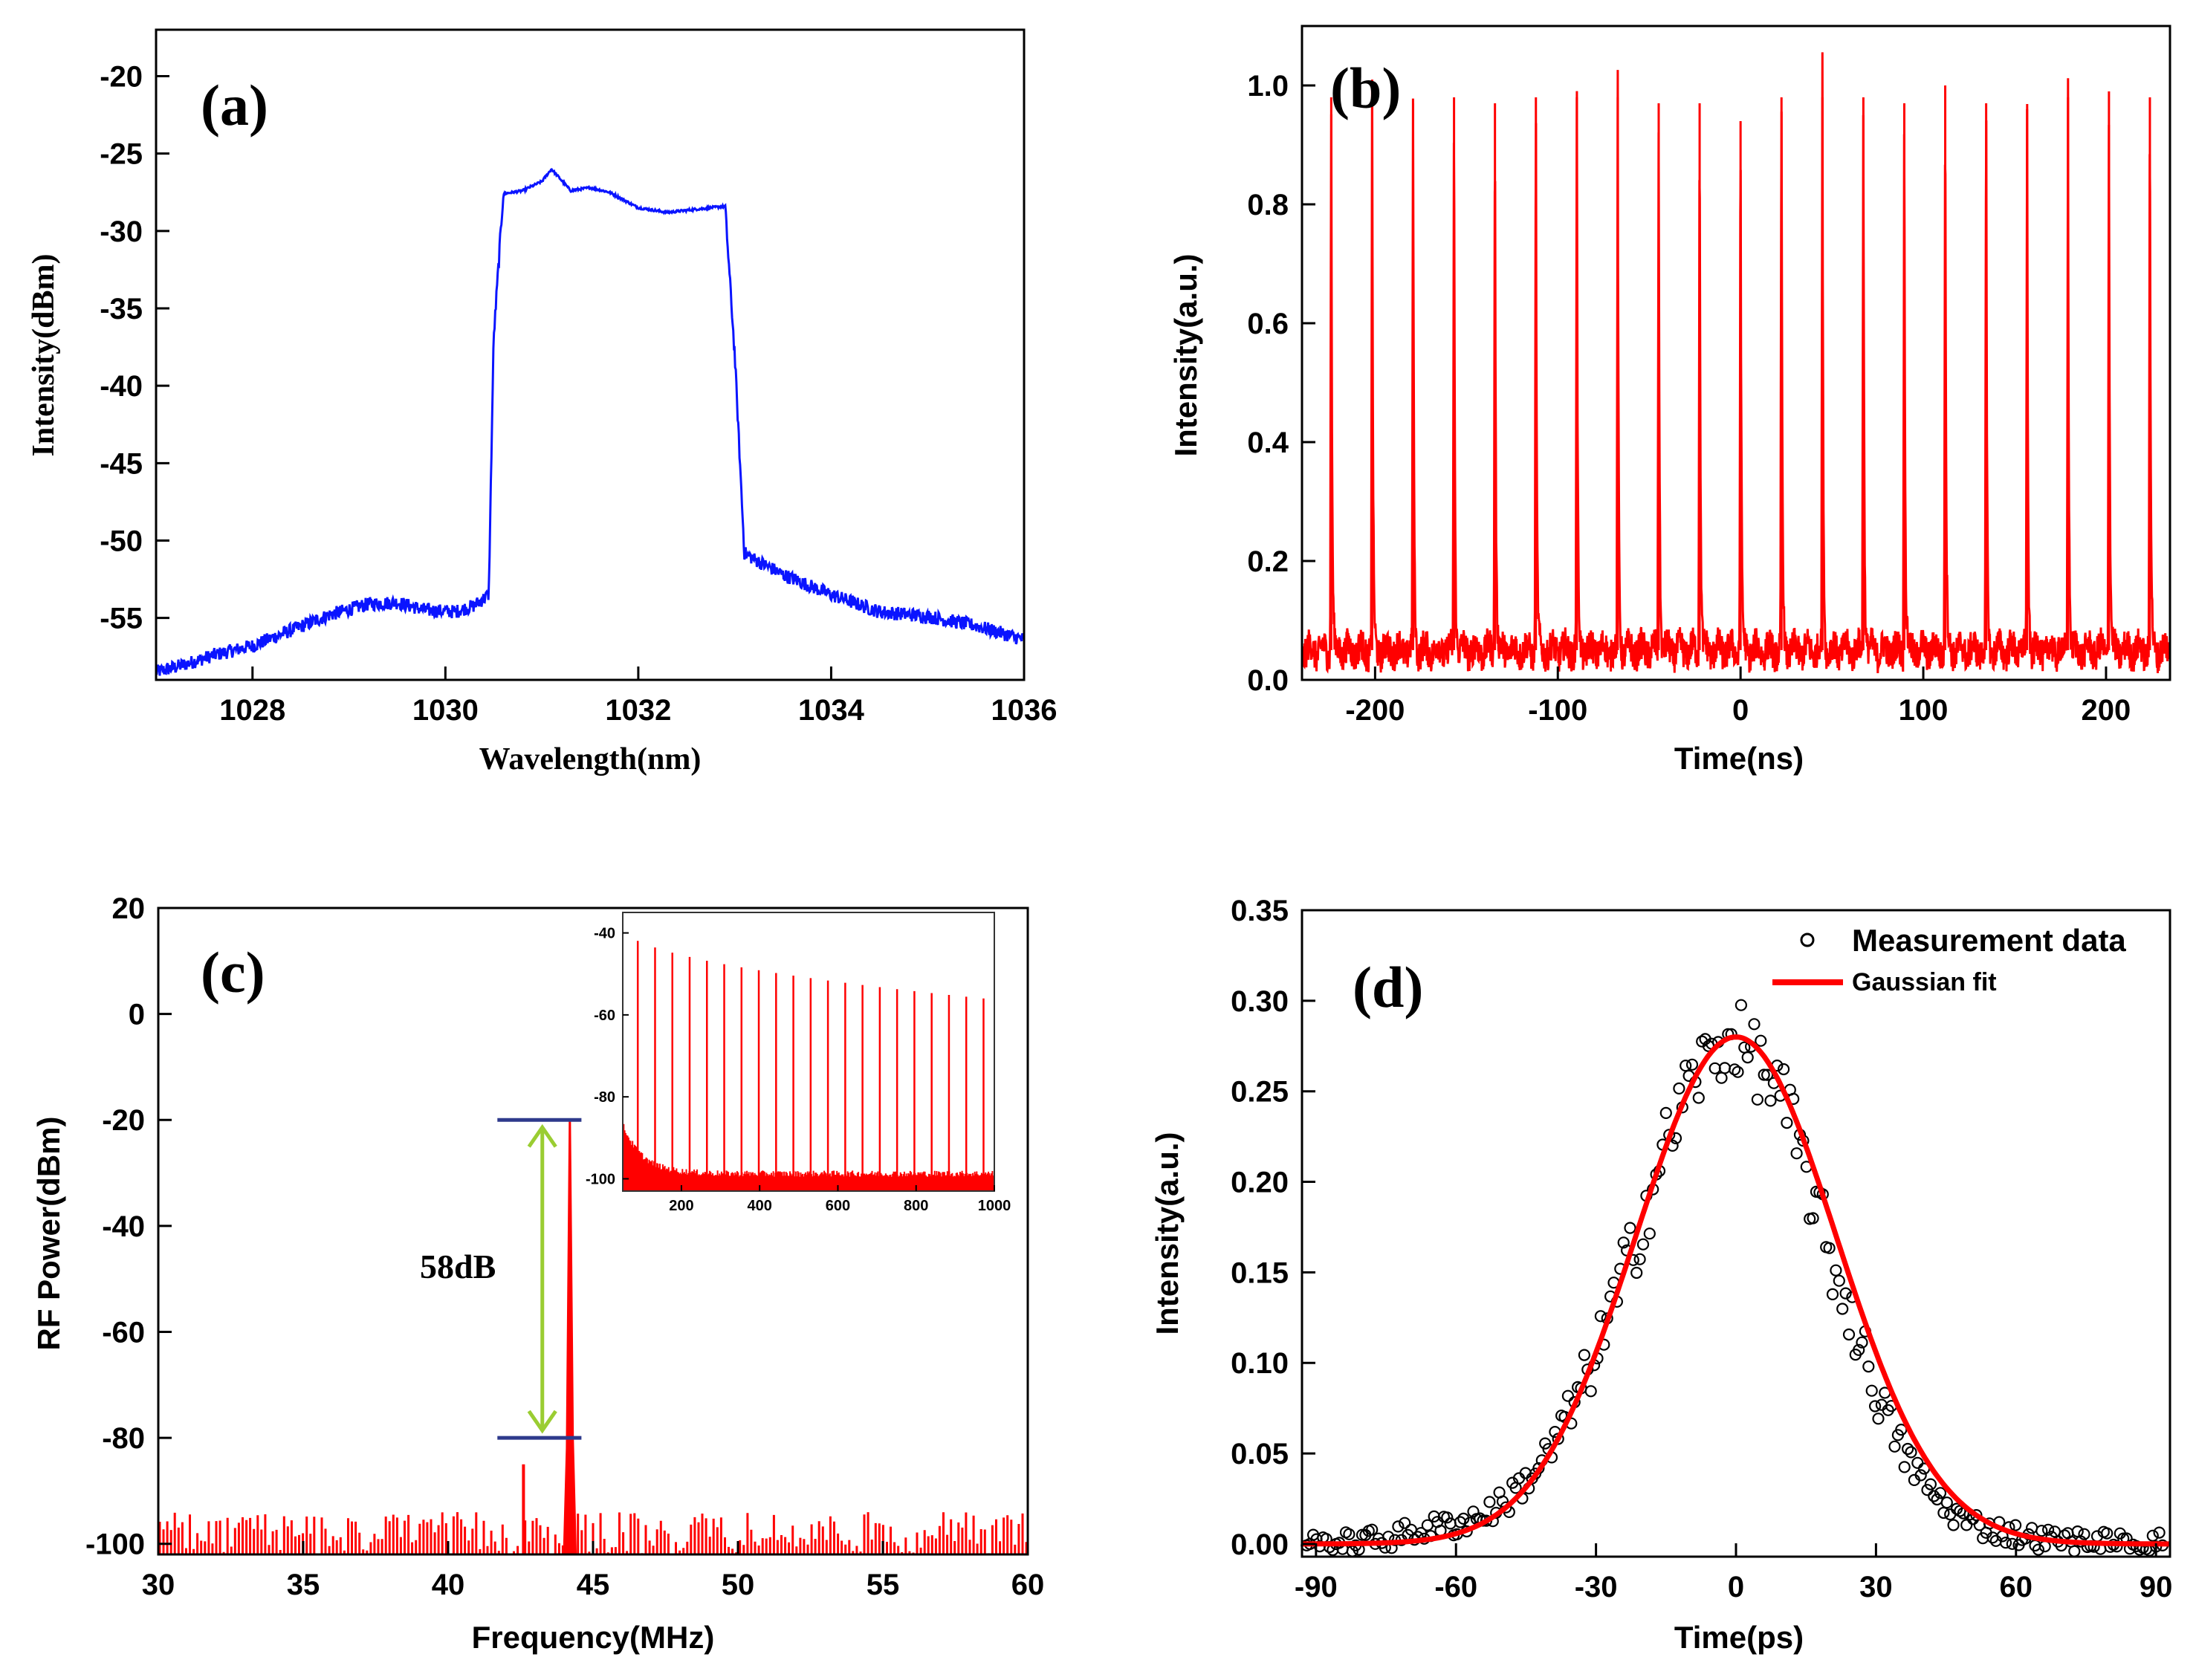 This screenshot has height=1680, width=2196. Describe the element at coordinates (1167, 1233) in the screenshot. I see `panel-d-y-axis-label: Intensity(a.u.)` at that location.